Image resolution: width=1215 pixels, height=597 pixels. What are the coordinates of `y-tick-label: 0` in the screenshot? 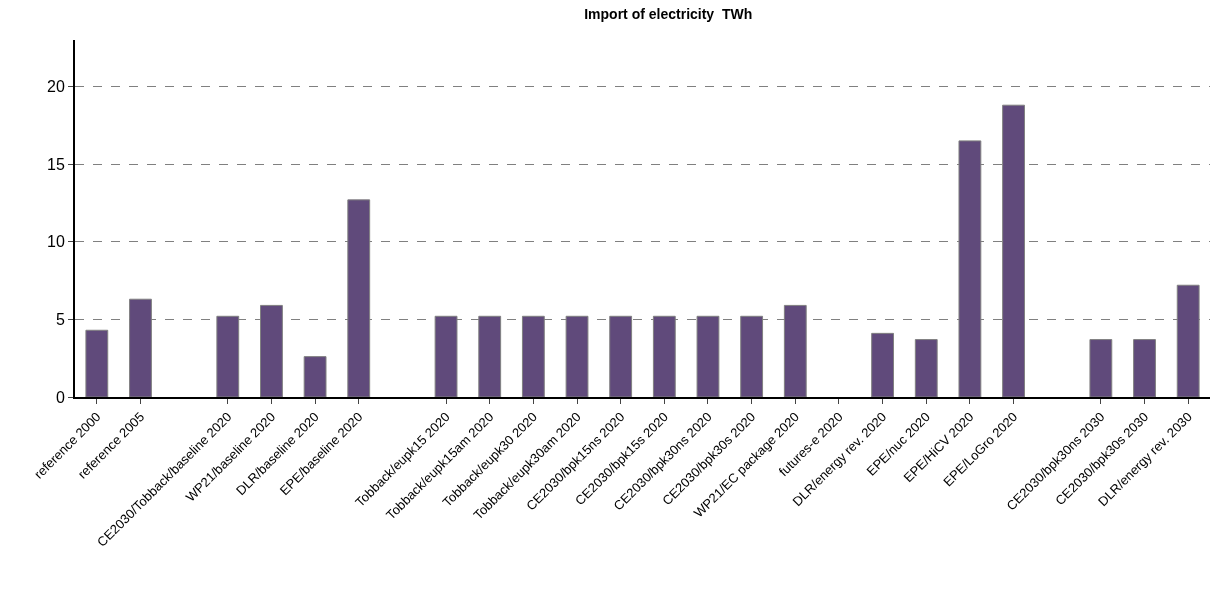 It's located at (60, 397).